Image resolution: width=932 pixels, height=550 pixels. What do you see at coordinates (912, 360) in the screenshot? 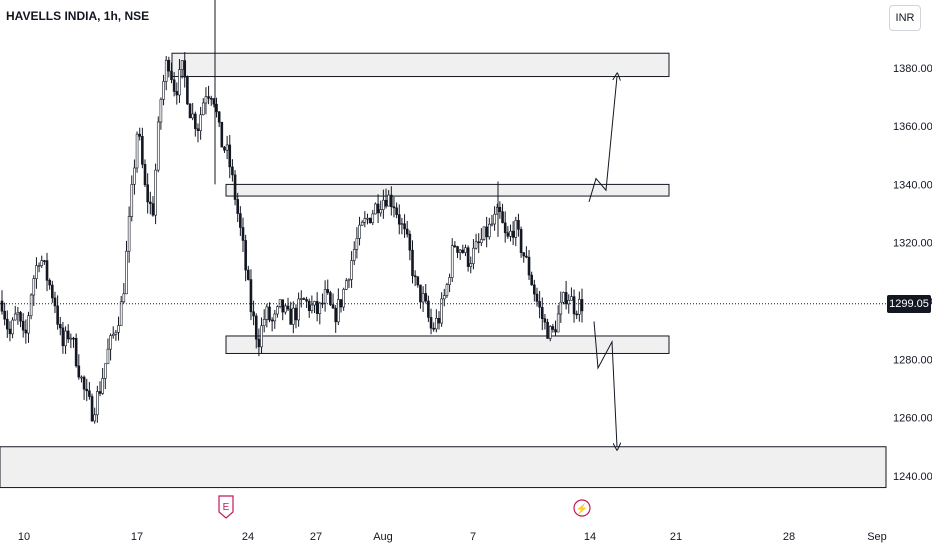
I see `price-tick-label: 1280.00` at bounding box center [912, 360].